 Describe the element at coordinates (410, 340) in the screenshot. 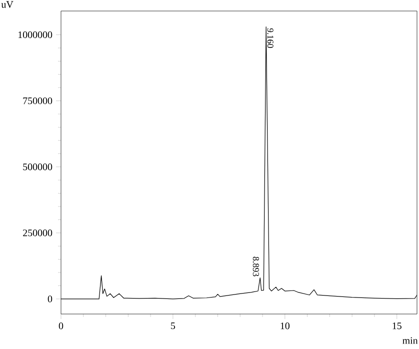

I see `x-axis-title: min` at that location.